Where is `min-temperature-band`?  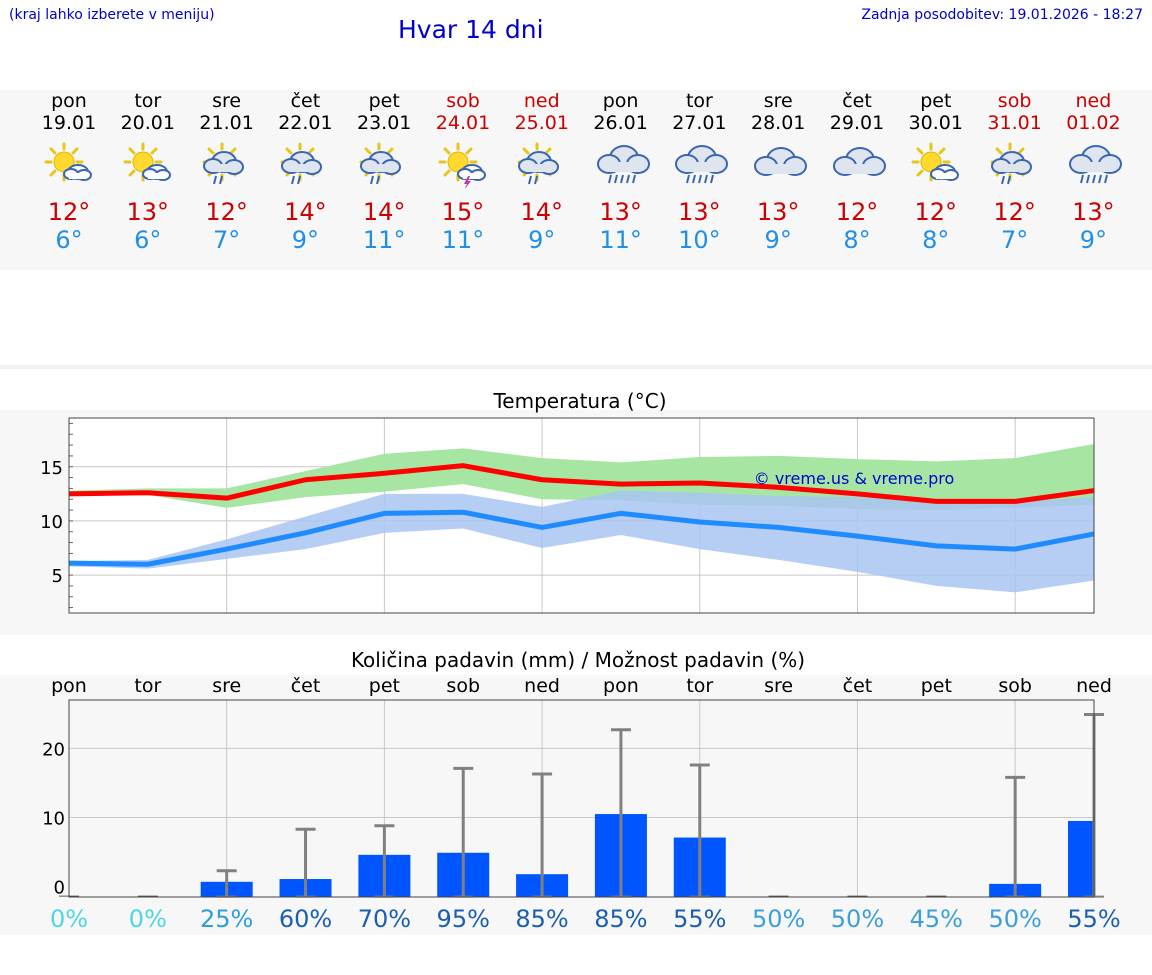
min-temperature-band is located at coordinates (581, 541).